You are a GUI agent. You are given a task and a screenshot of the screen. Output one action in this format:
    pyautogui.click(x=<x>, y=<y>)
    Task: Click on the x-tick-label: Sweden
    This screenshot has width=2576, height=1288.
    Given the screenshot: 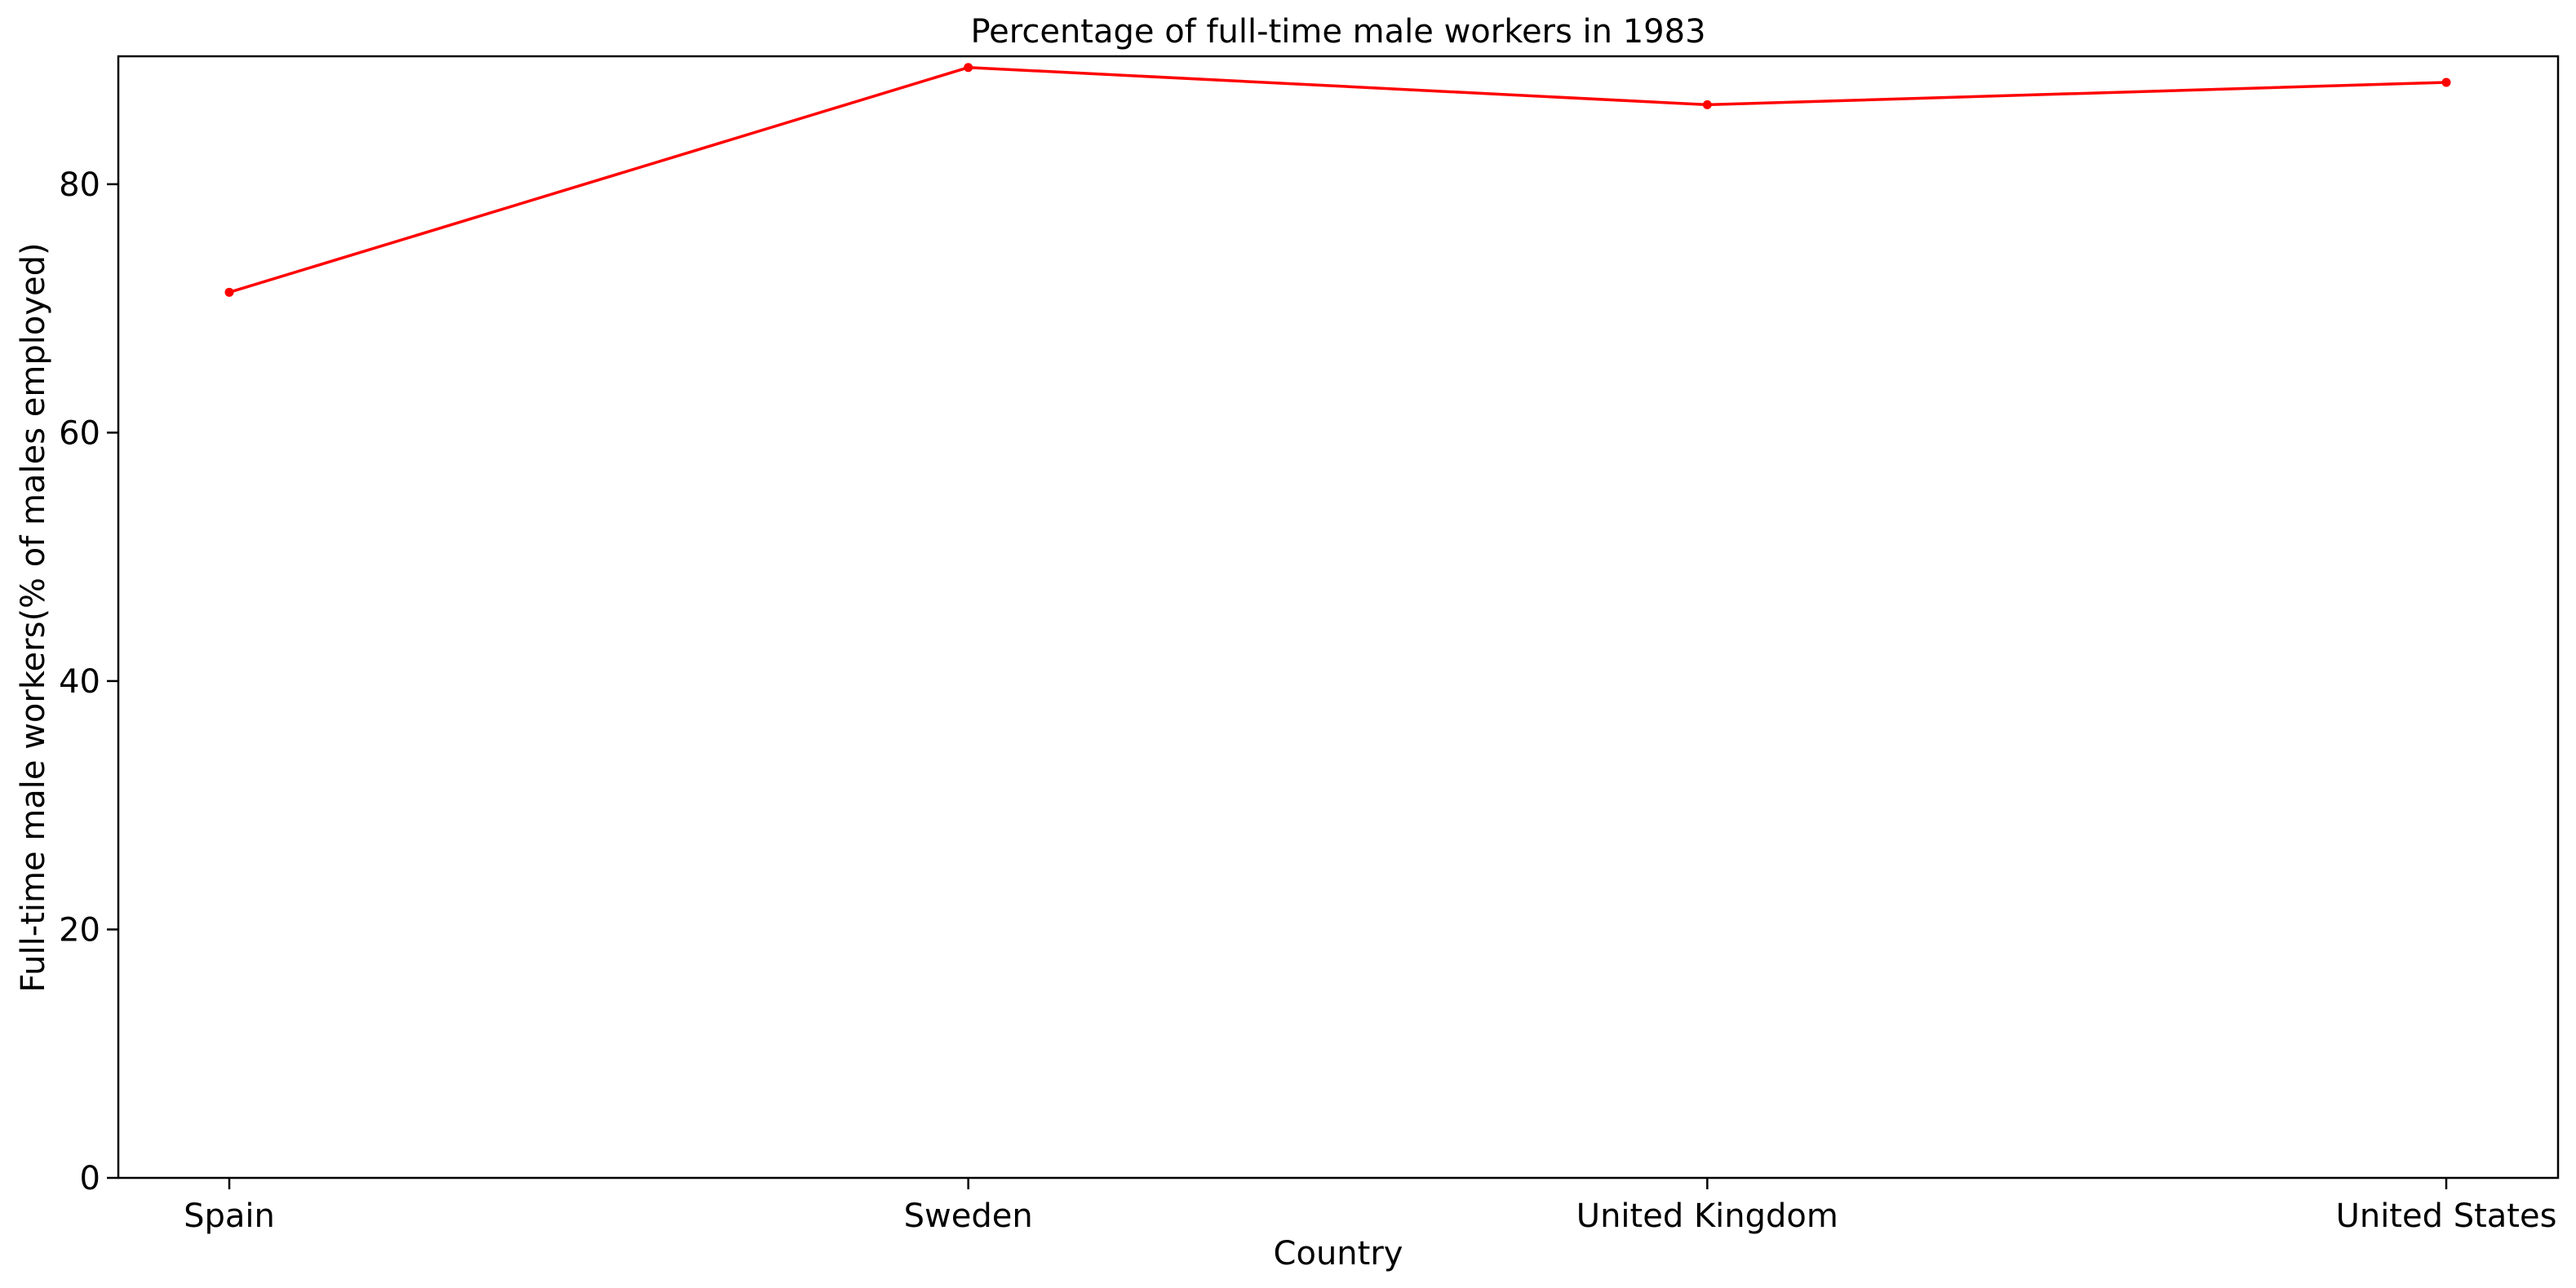 What is the action you would take?
    pyautogui.click(x=968, y=1216)
    